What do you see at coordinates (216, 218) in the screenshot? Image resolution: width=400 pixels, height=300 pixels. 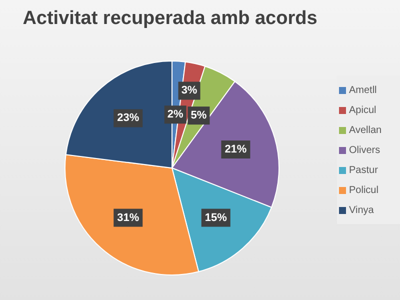 I see `data-label: 15%` at bounding box center [216, 218].